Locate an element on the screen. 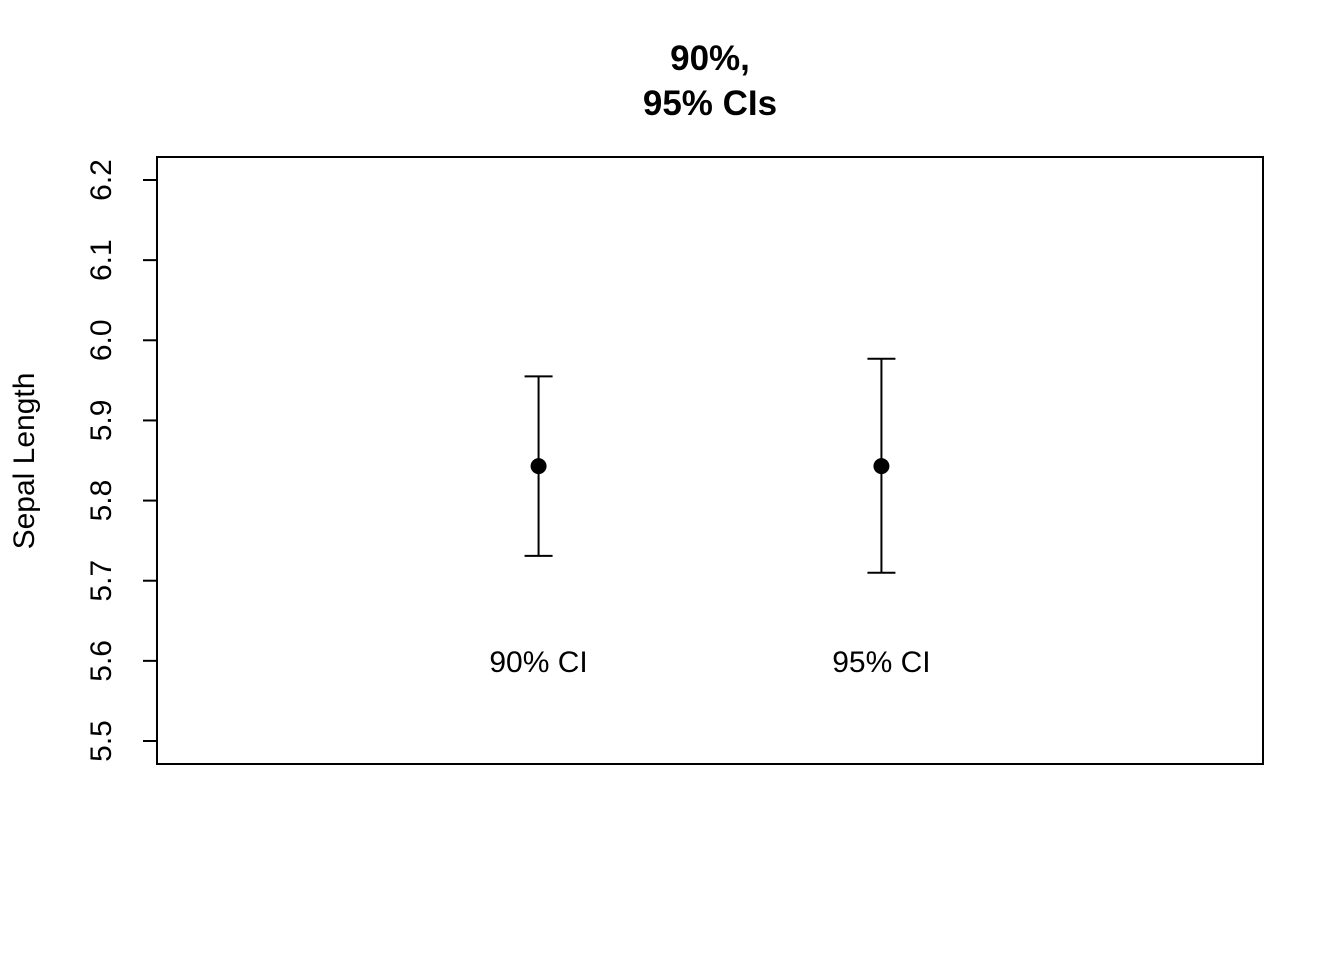 The image size is (1344, 960). y-tick-label: 6.1 is located at coordinates (101, 260).